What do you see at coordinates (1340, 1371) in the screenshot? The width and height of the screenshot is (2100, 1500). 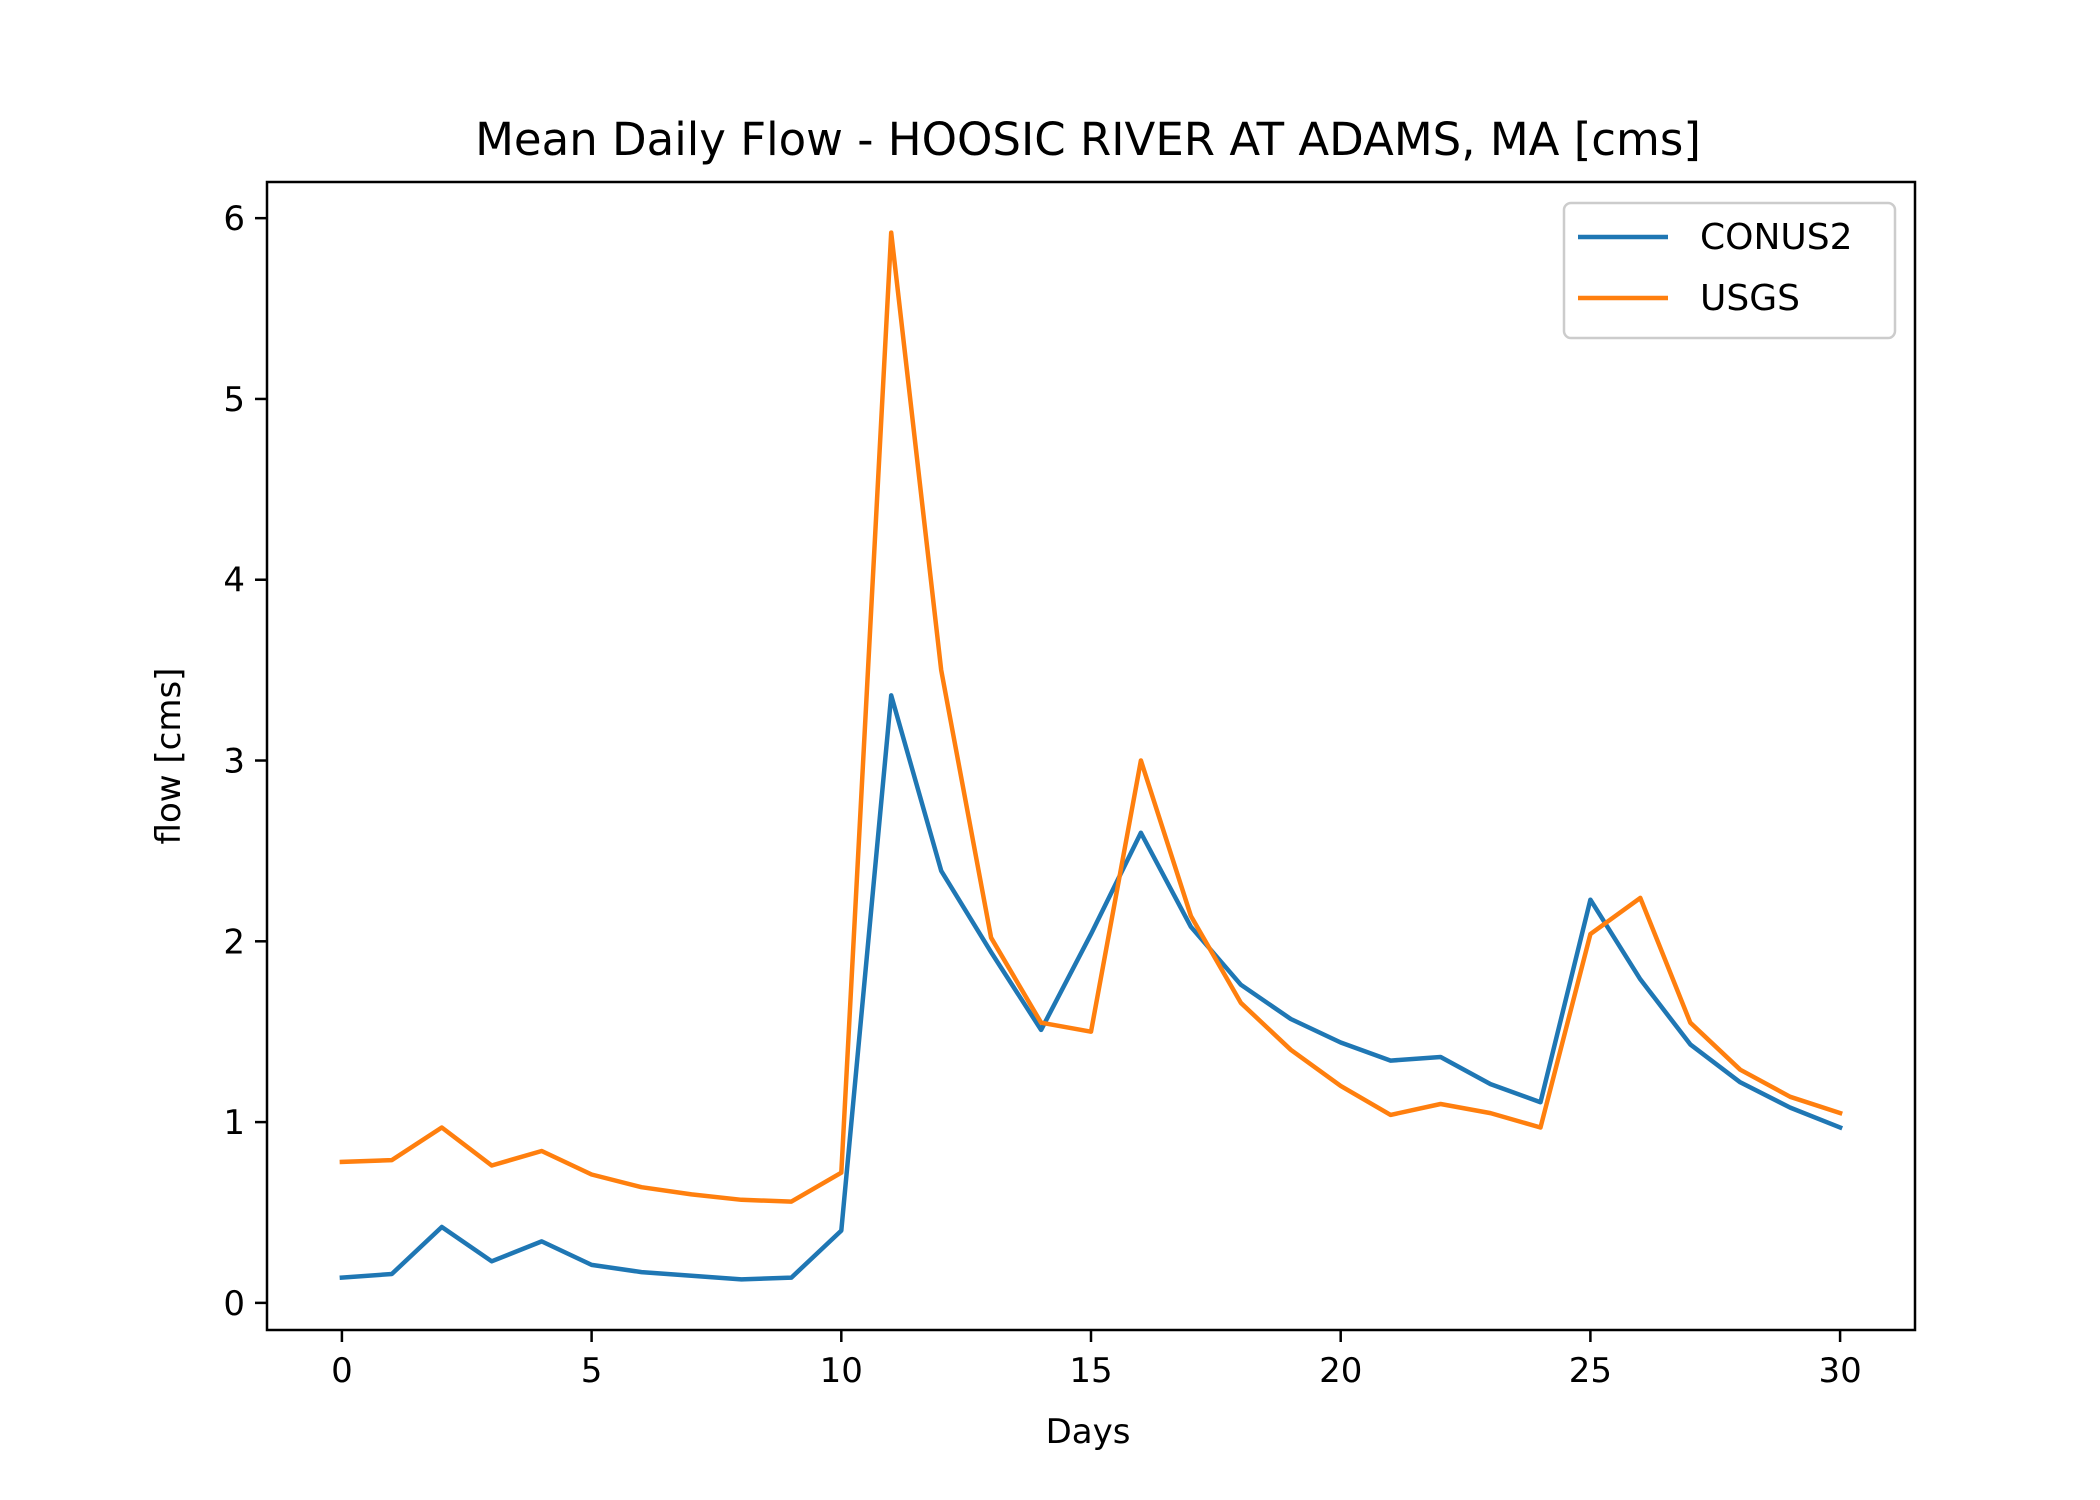 I see `x-tick-label: 20` at bounding box center [1340, 1371].